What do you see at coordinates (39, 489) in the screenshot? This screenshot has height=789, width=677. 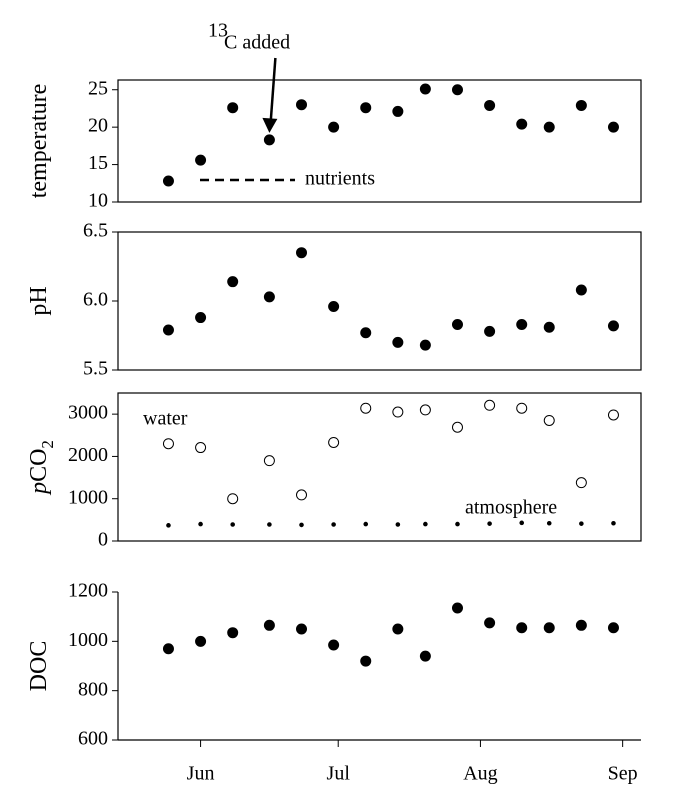 I see `y-axis-label-part: p` at bounding box center [39, 489].